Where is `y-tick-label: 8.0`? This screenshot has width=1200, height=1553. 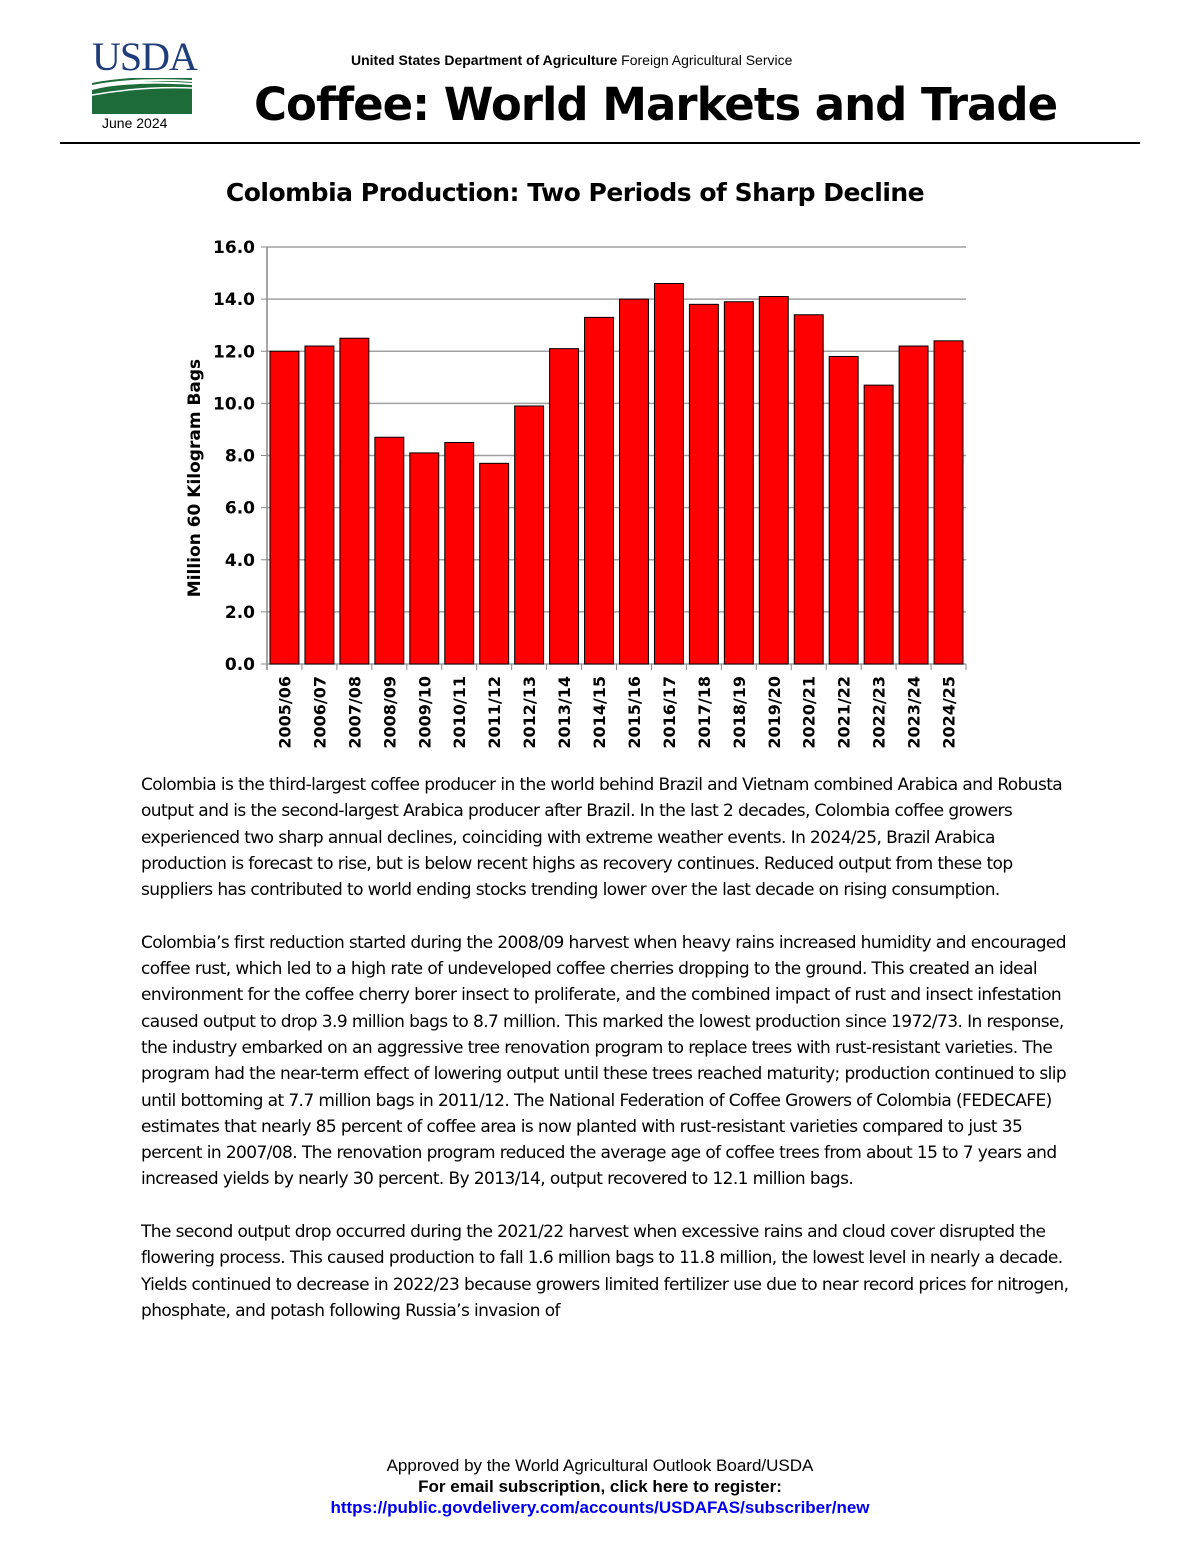
y-tick-label: 8.0 is located at coordinates (240, 457).